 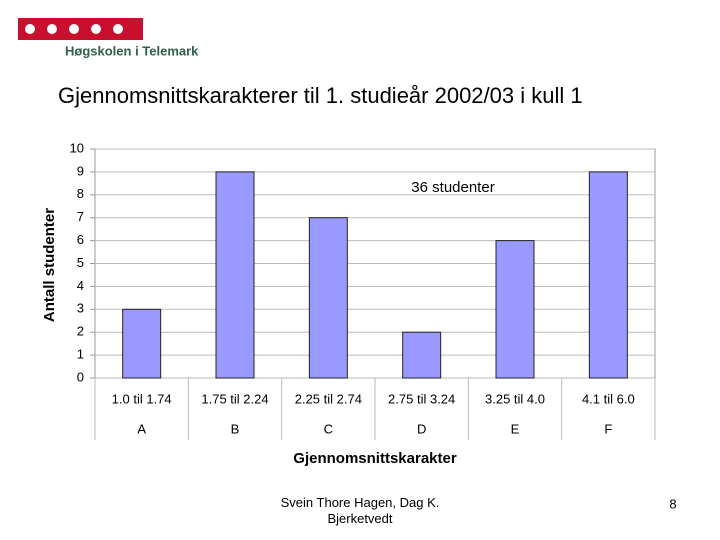 What do you see at coordinates (608, 428) in the screenshot?
I see `x-group-label: F` at bounding box center [608, 428].